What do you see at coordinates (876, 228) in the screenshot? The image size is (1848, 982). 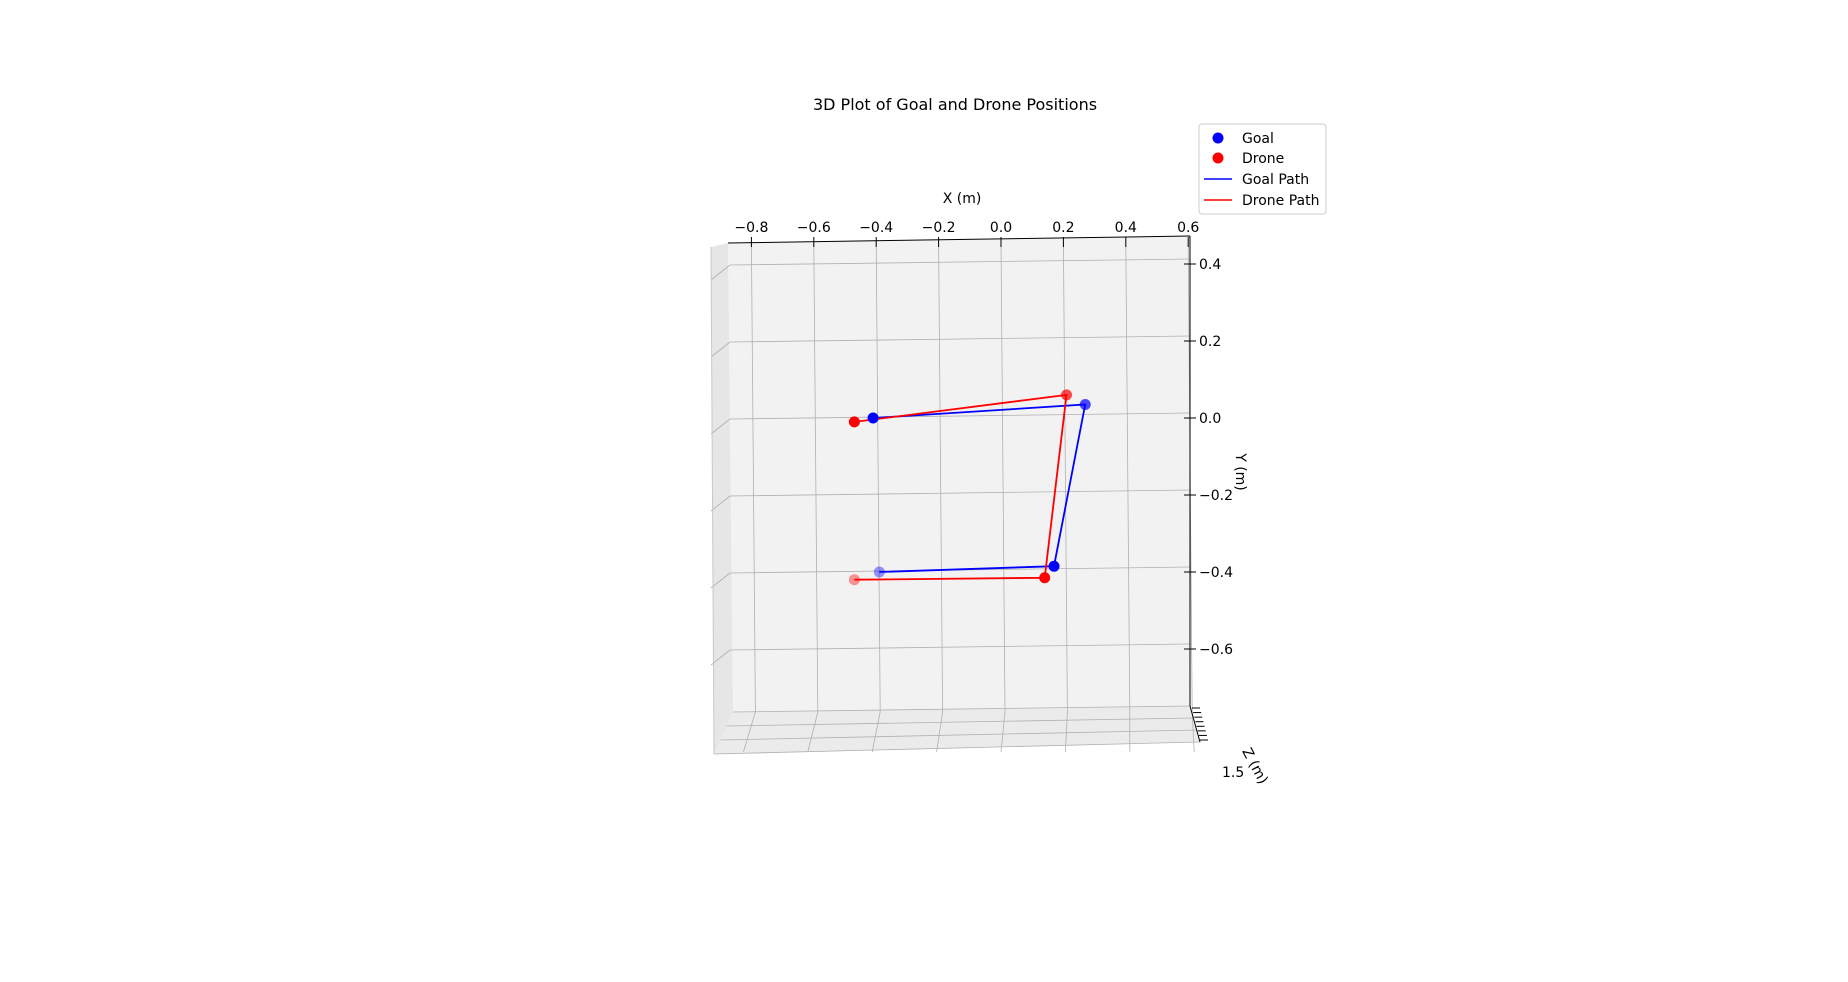 I see `x-tick-label: −0.4` at bounding box center [876, 228].